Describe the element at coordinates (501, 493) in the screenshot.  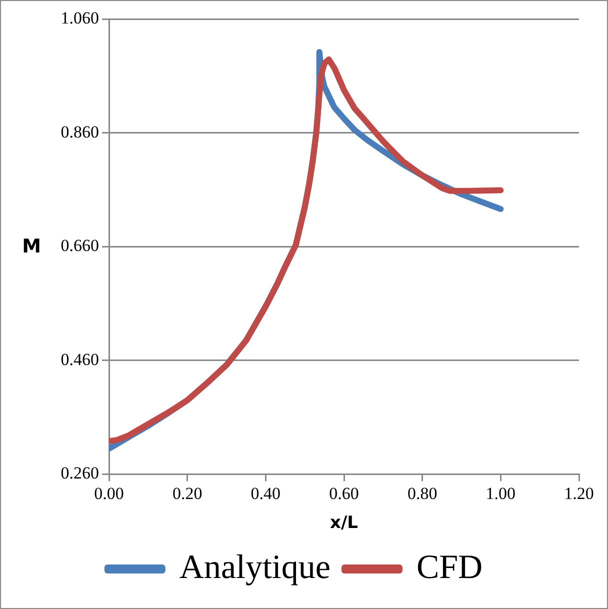
I see `x-tick-label: 1.00` at that location.